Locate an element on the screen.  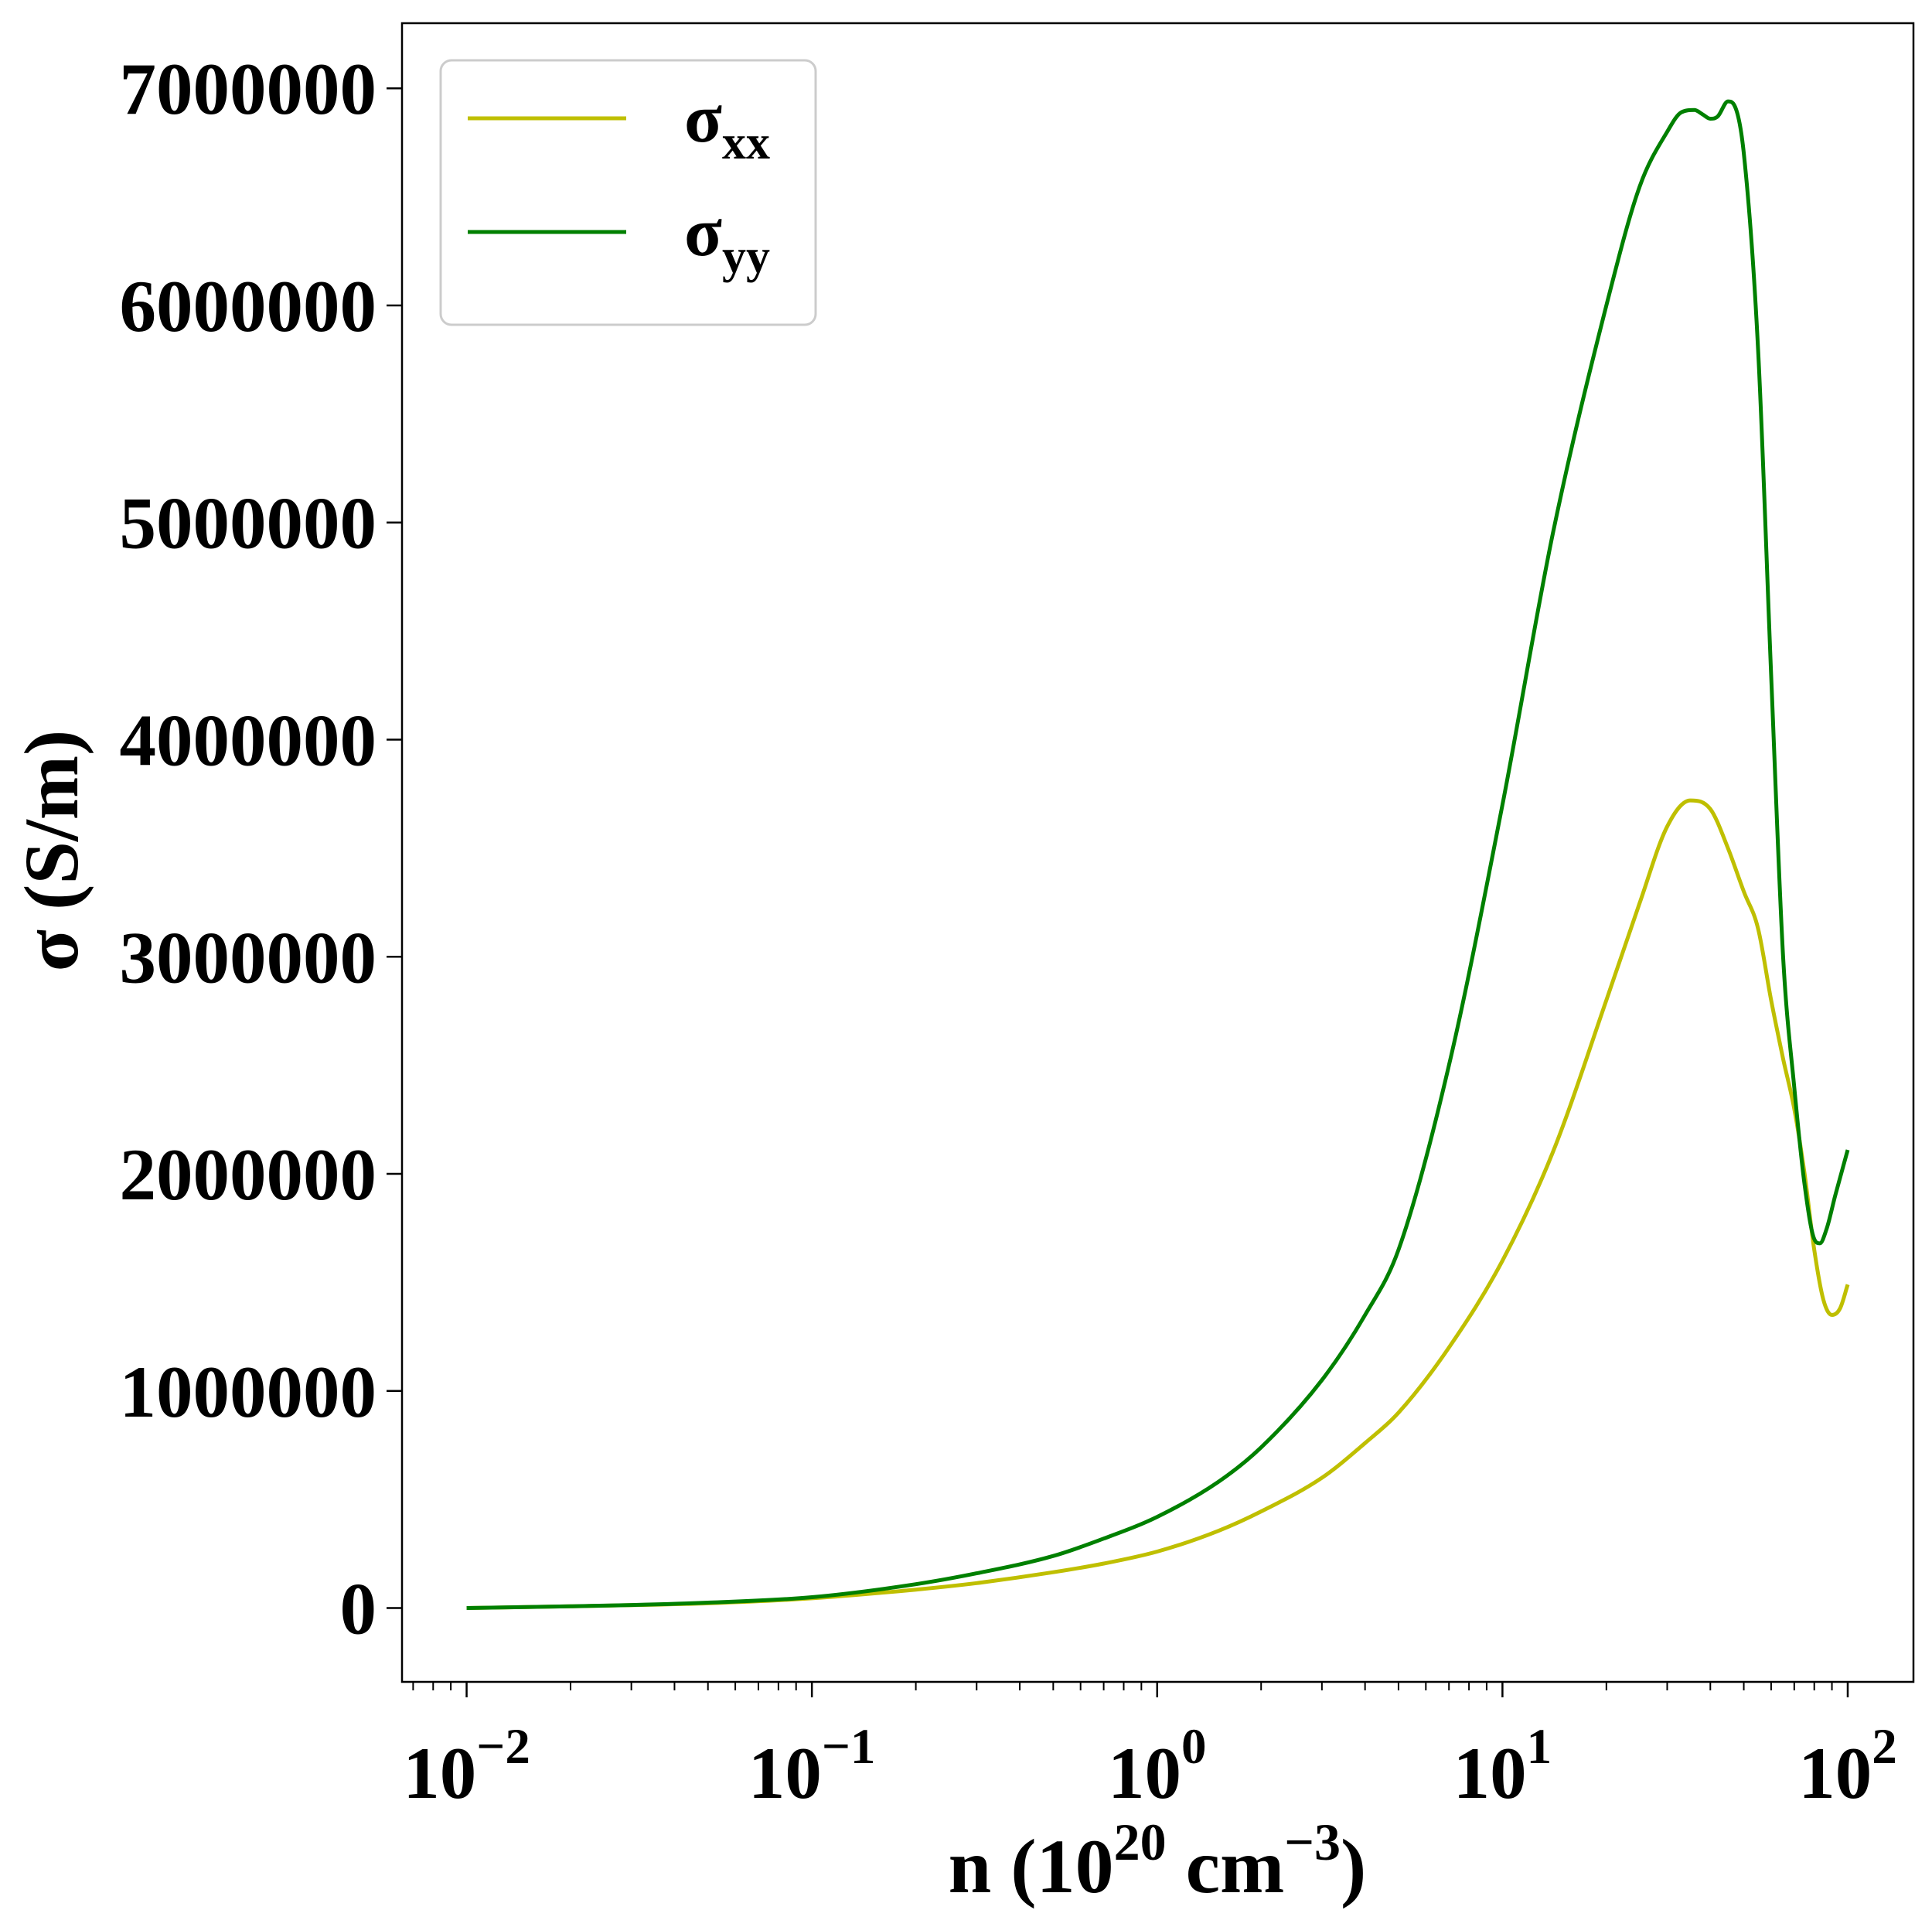
x-tick-label: 10⁻¹ is located at coordinates (812, 1766).